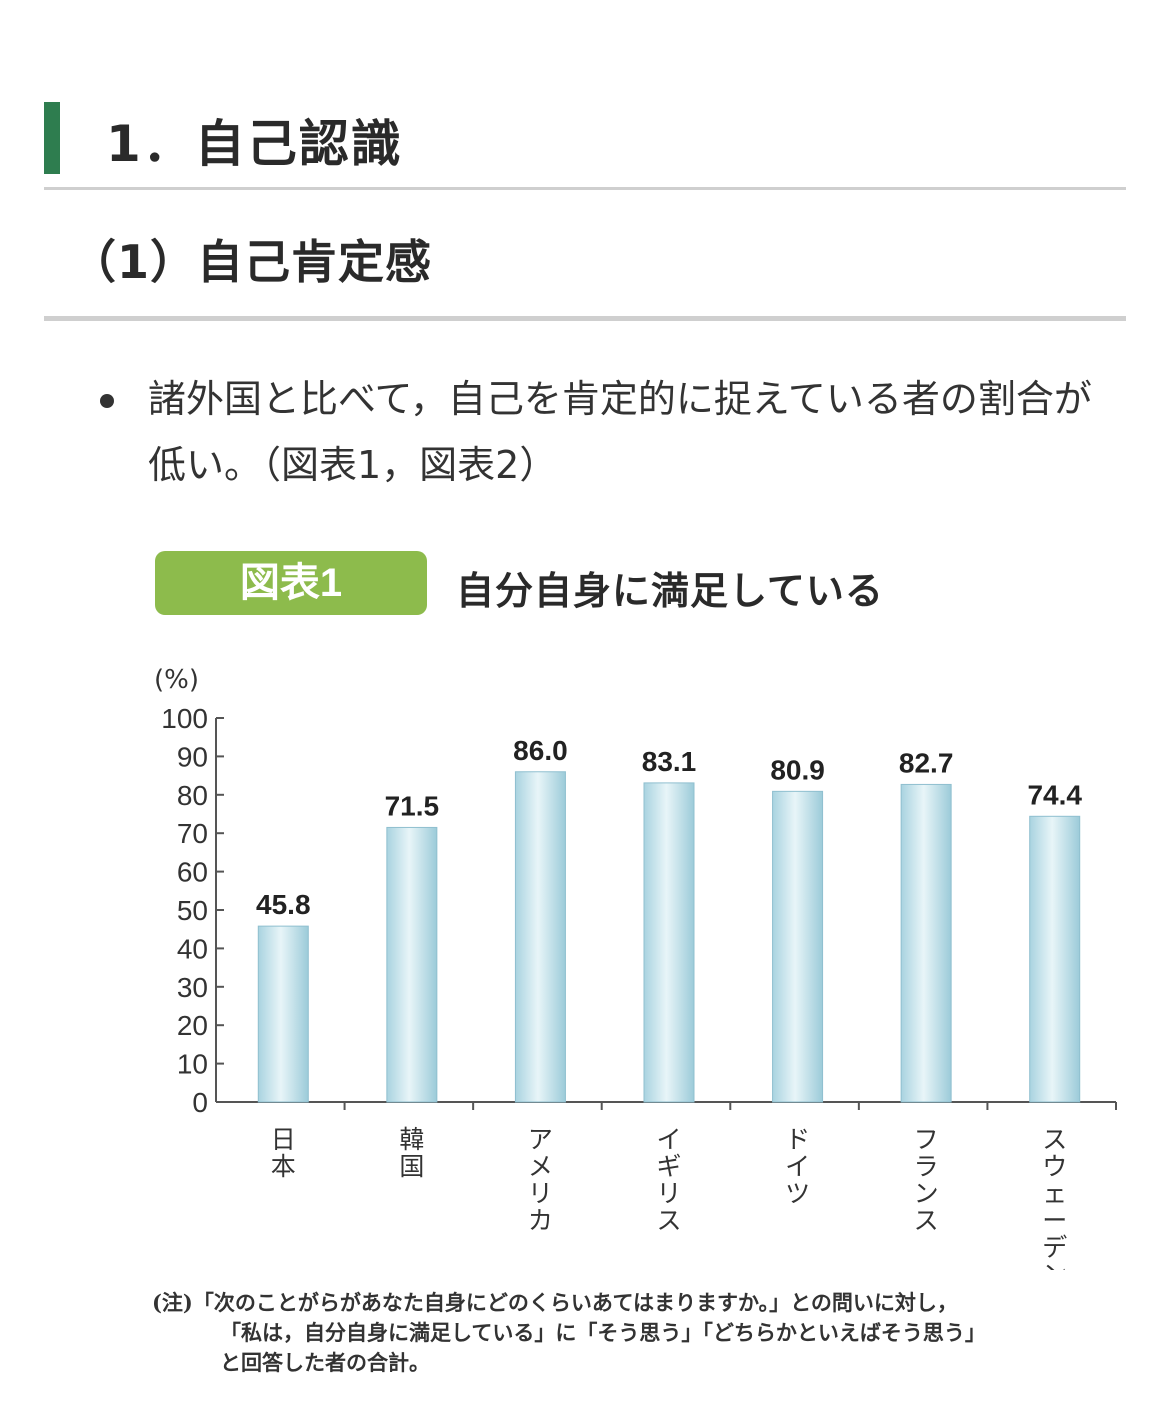 This screenshot has width=1170, height=1410. I want to click on y-tick-label: 0, so click(200, 1102).